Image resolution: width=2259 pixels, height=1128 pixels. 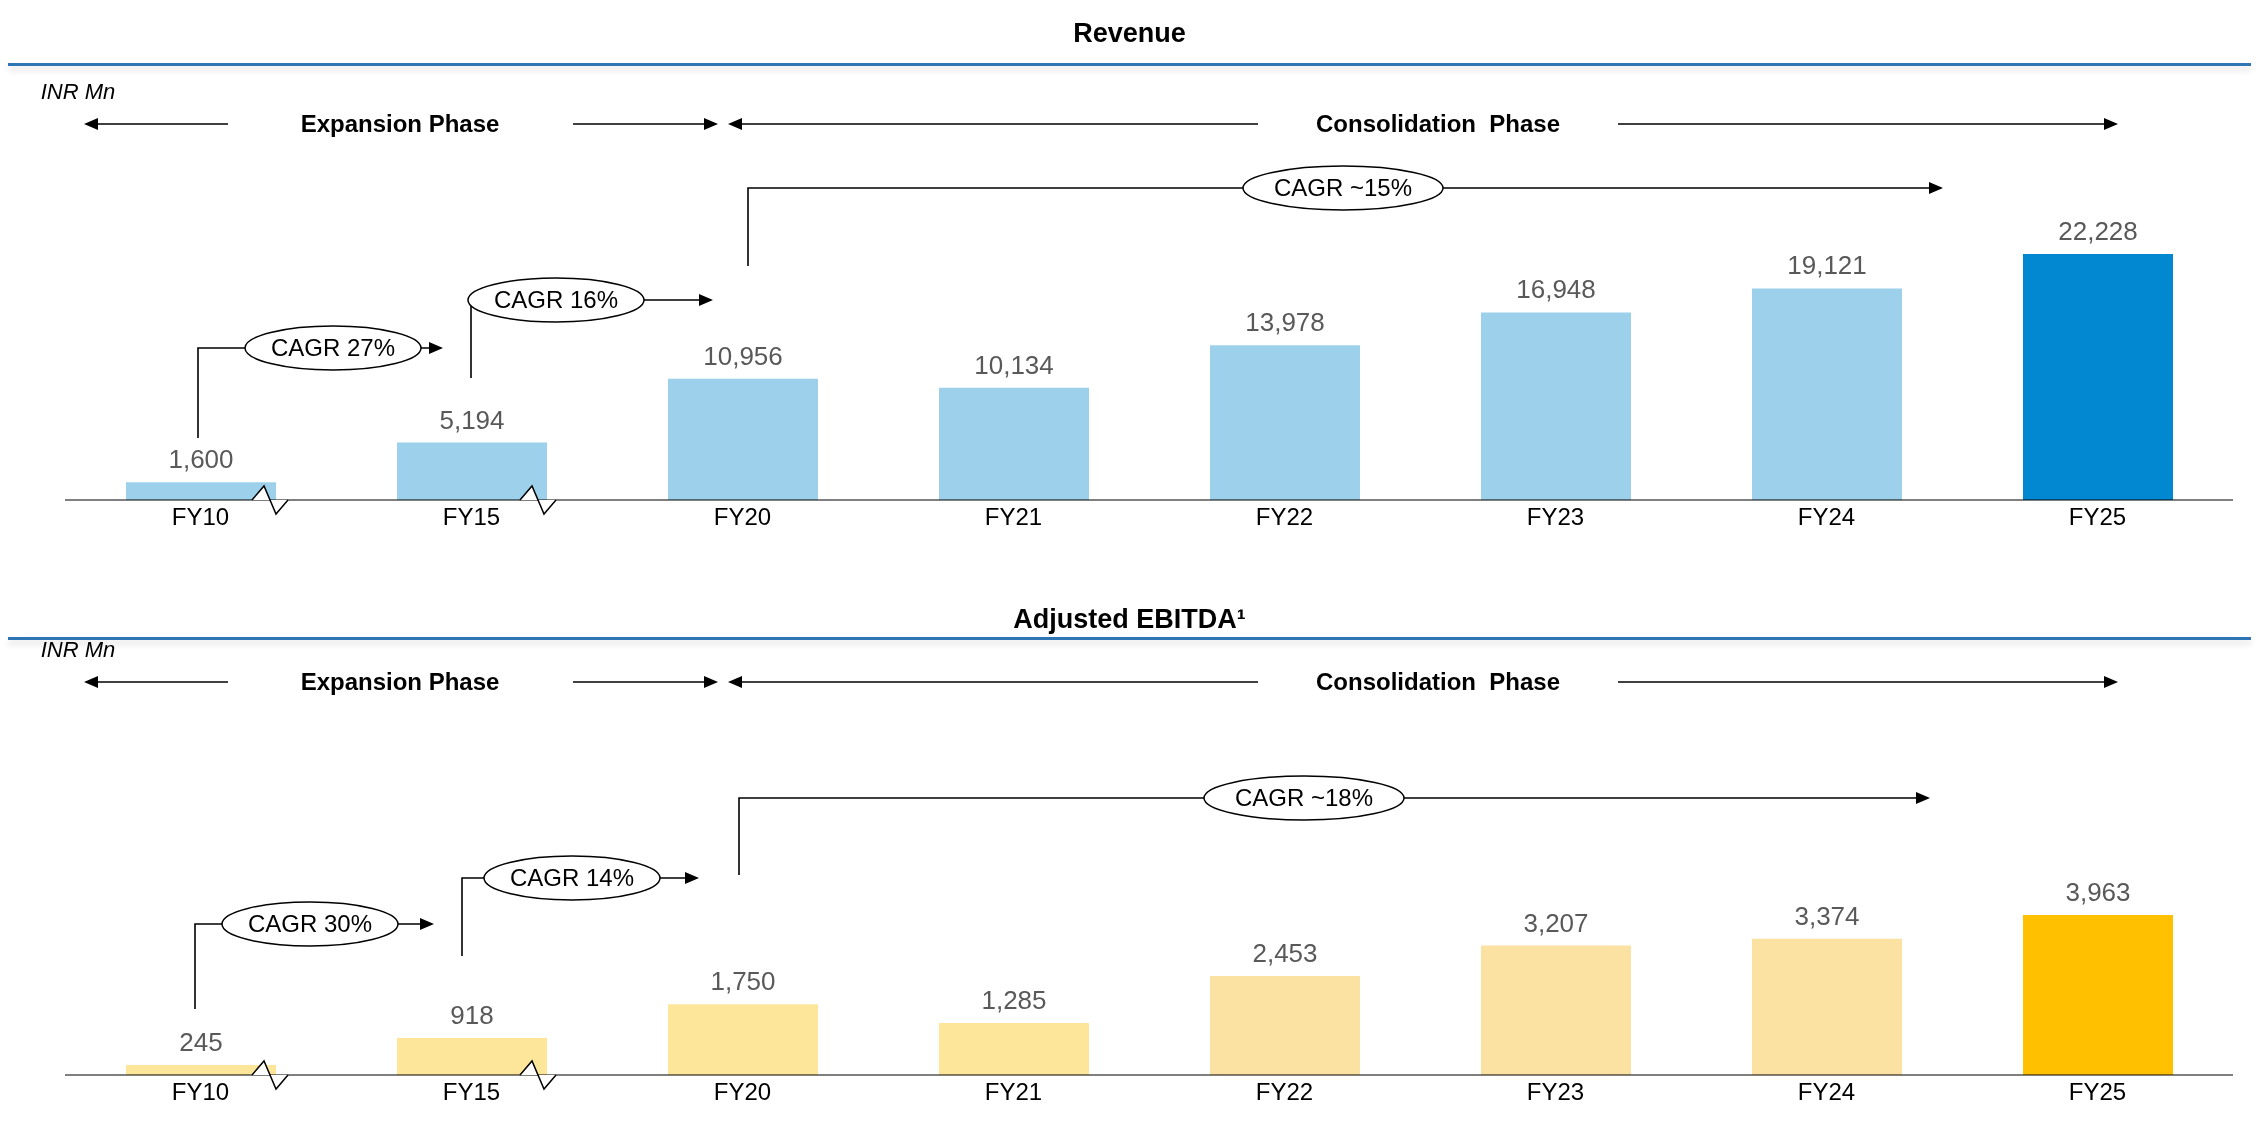 I want to click on data-label: 19,121, so click(x=1827, y=265).